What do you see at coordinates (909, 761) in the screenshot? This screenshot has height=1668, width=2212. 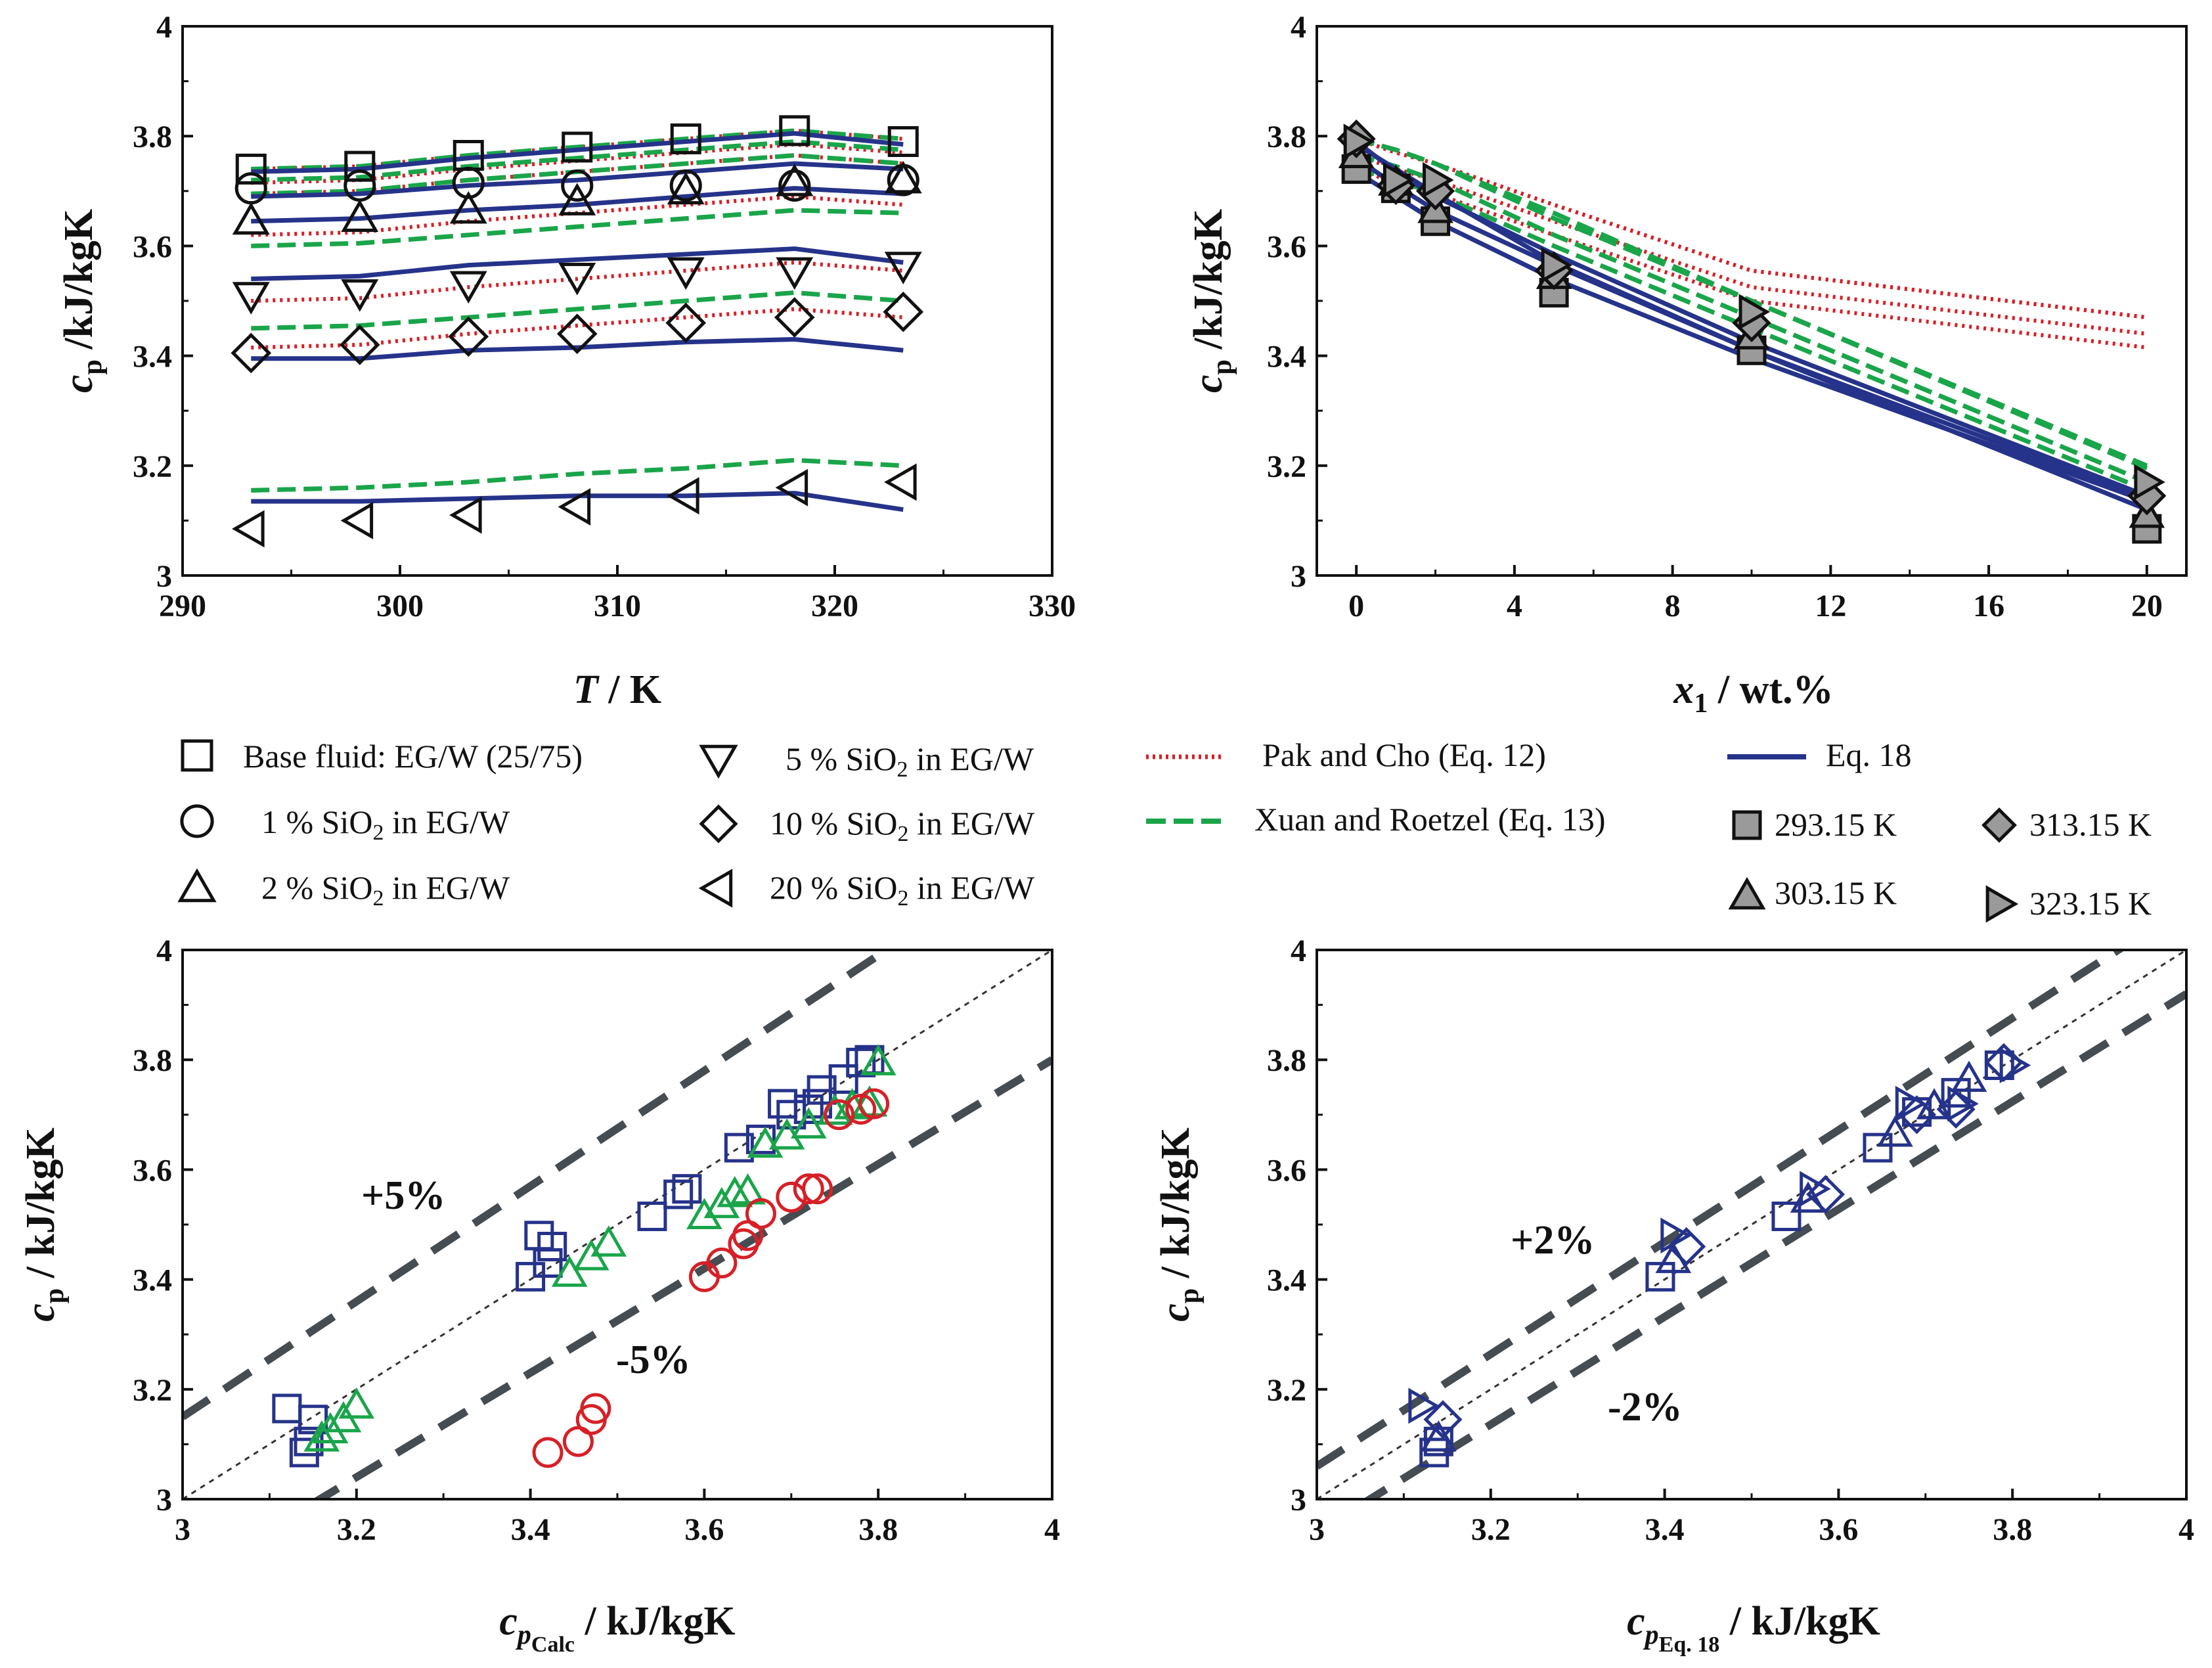 I see `legend-5pct: 5 % SiO2 in EG/W` at bounding box center [909, 761].